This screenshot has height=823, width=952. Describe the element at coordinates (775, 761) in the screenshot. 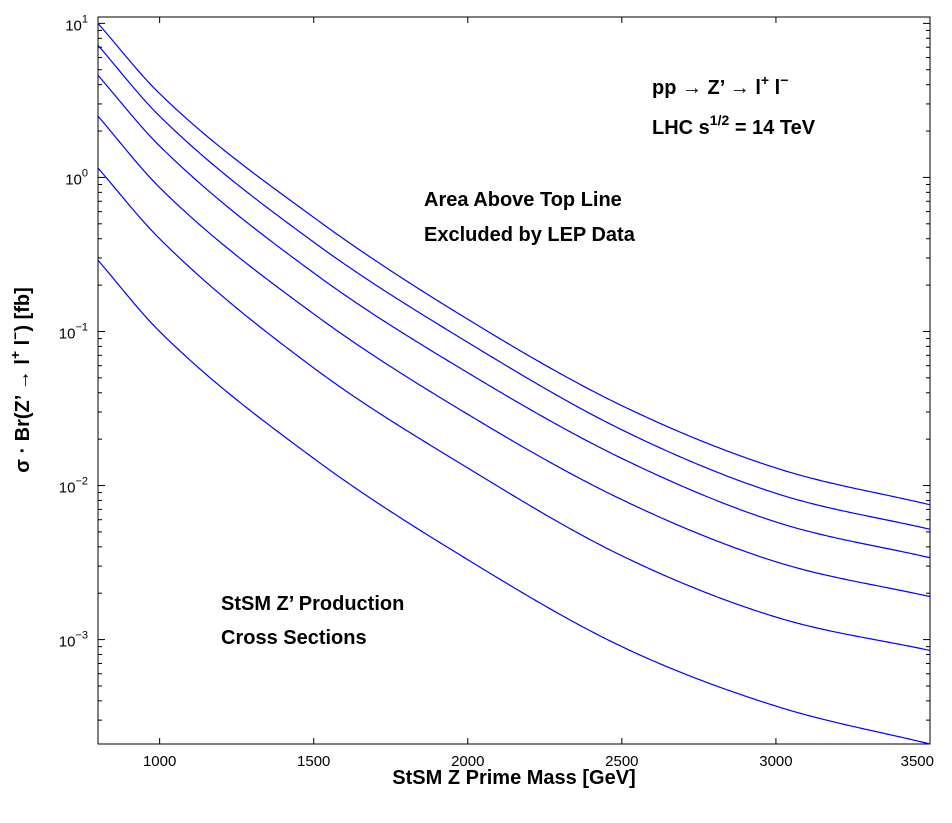

I see `x-tick-label: 3000` at that location.